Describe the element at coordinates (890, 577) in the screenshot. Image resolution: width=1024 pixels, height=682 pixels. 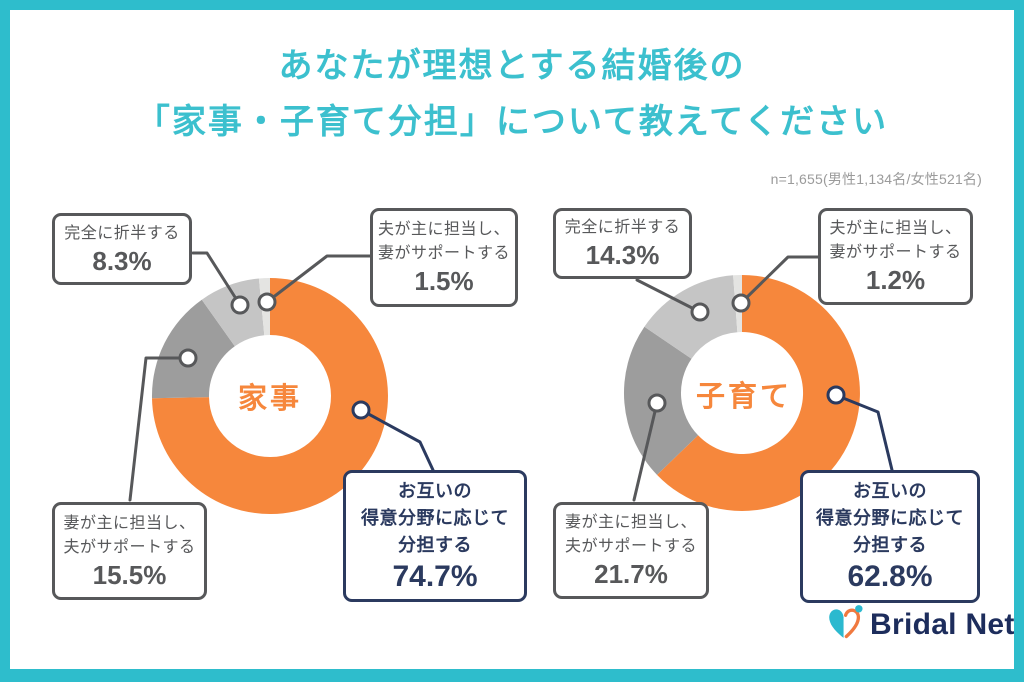
I see `callout-percentage: 62.8%` at that location.